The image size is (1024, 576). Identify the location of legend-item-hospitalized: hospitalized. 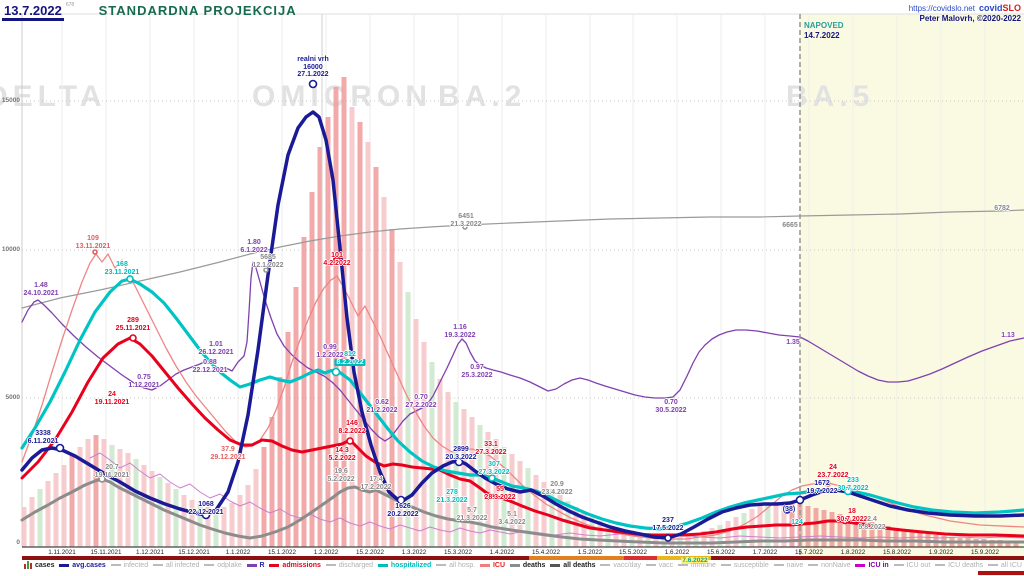
(404, 565).